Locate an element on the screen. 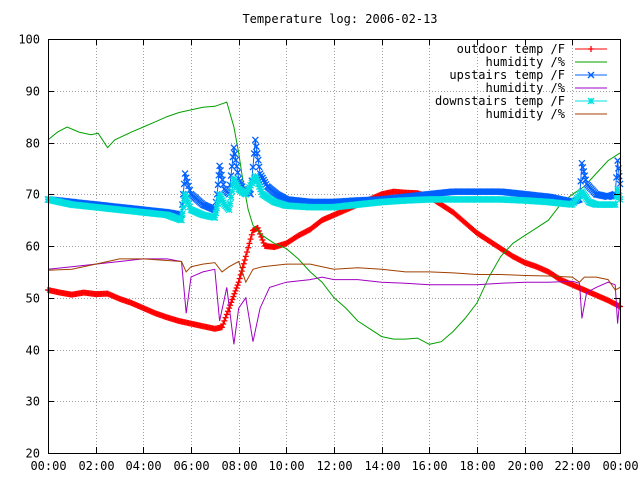 This screenshot has width=640, height=480. x-tick-label: 14:00 is located at coordinates (382, 466).